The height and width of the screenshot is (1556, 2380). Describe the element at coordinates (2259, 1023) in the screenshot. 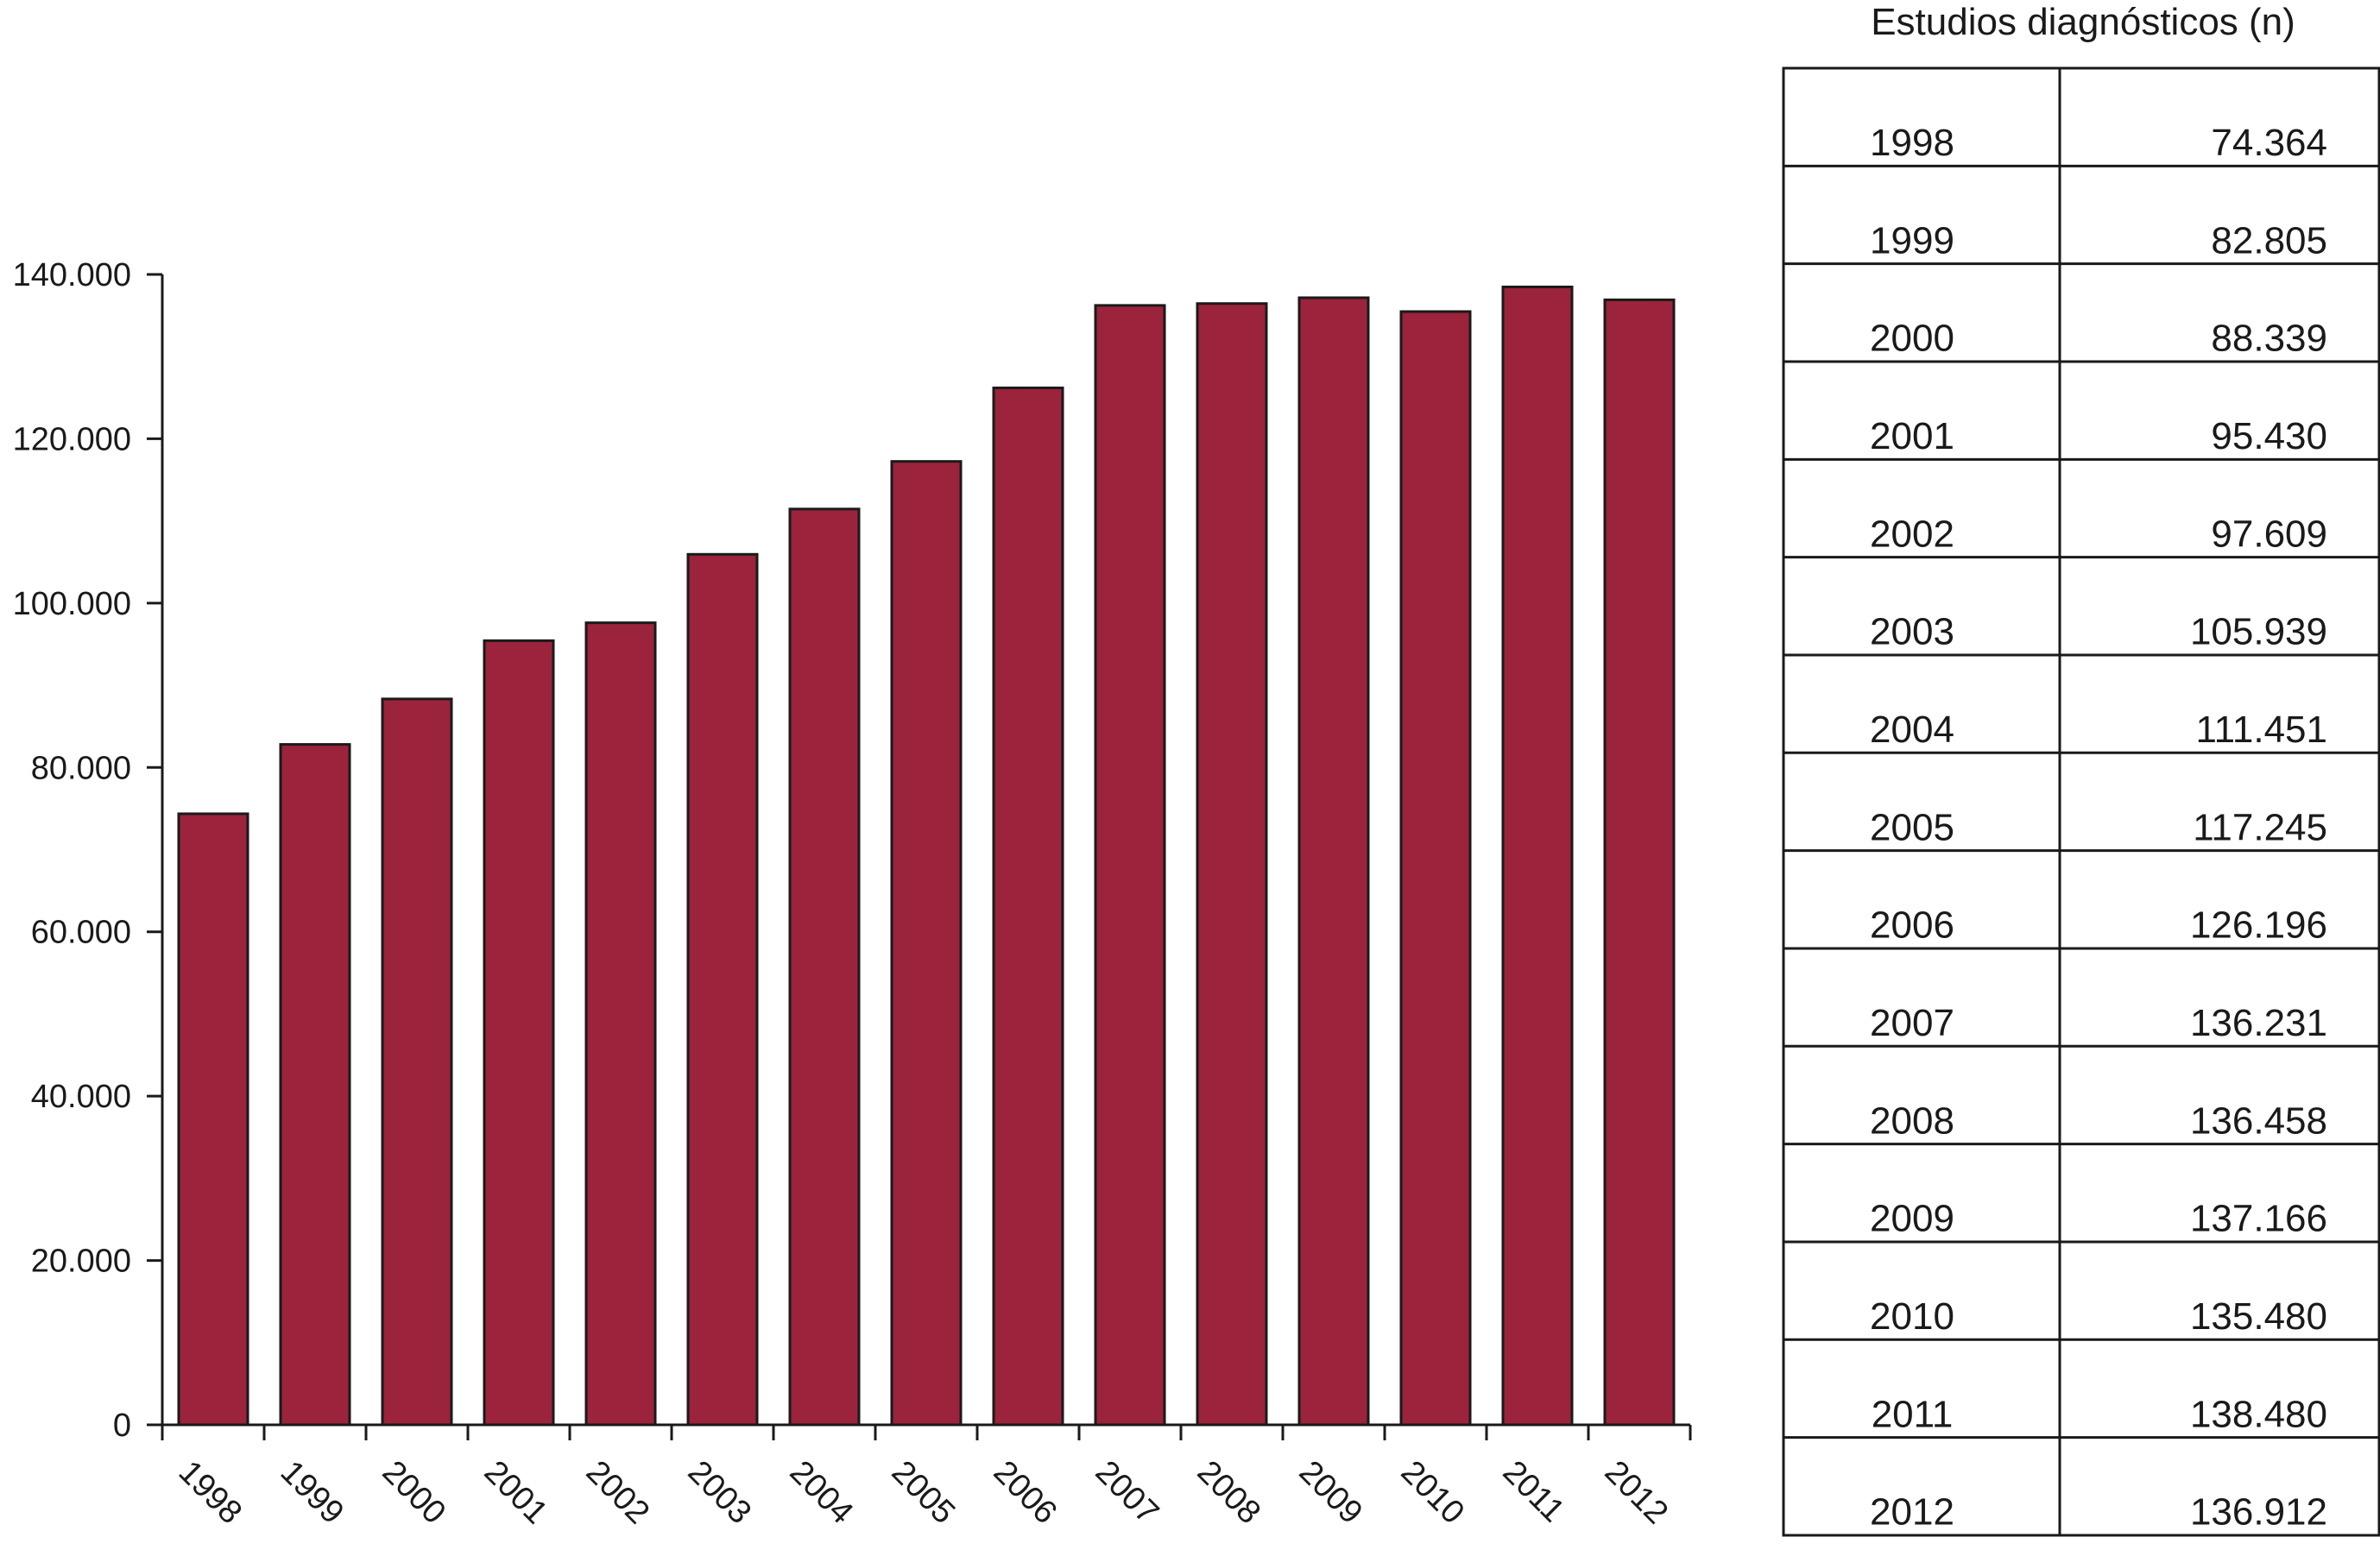

I see `table-cell-value: 136.231` at that location.